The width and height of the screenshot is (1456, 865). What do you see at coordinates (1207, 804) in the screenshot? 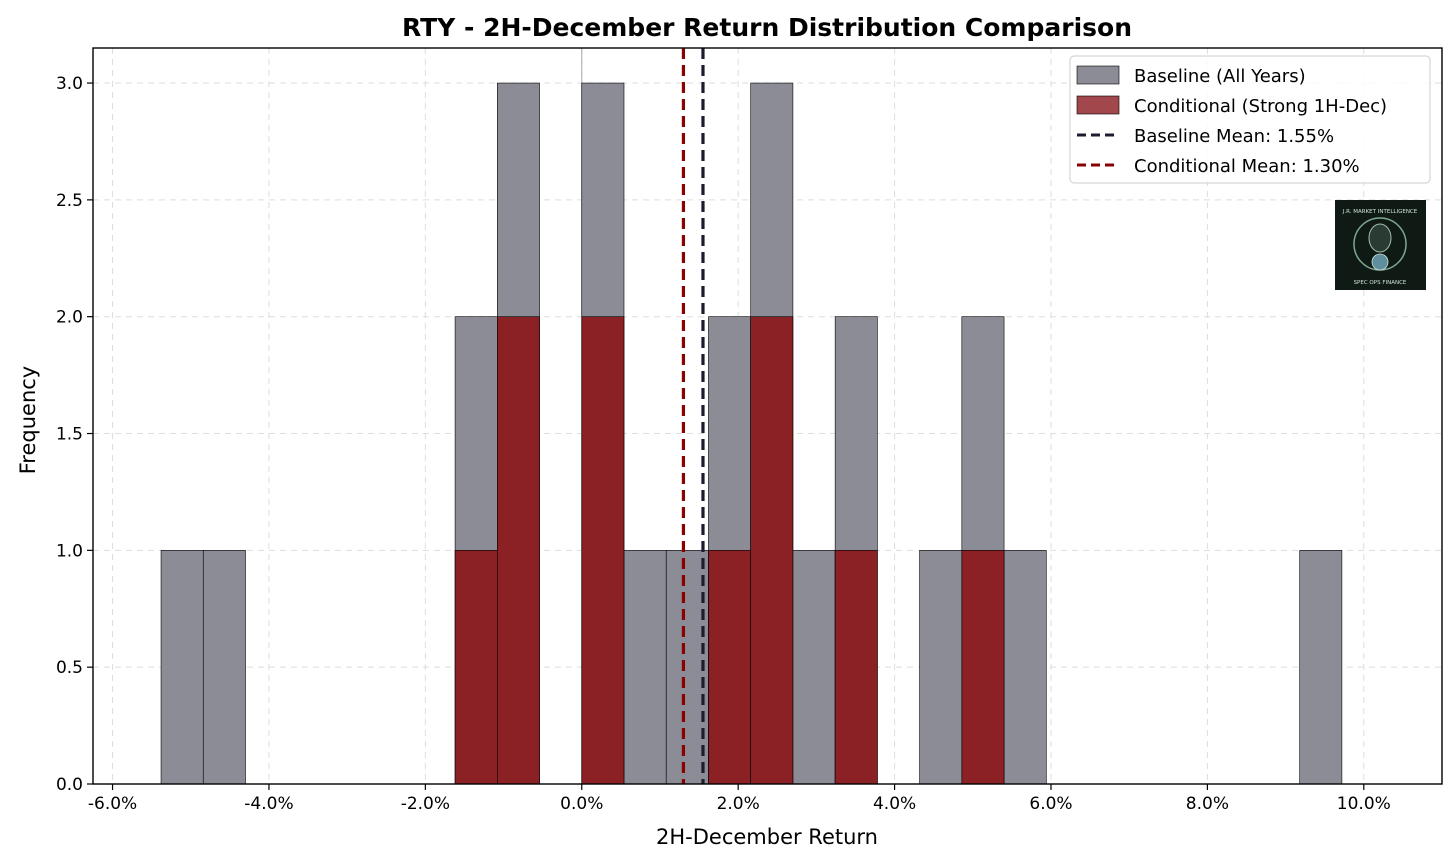
I see `x-tick-label: 8.0%` at bounding box center [1207, 804].